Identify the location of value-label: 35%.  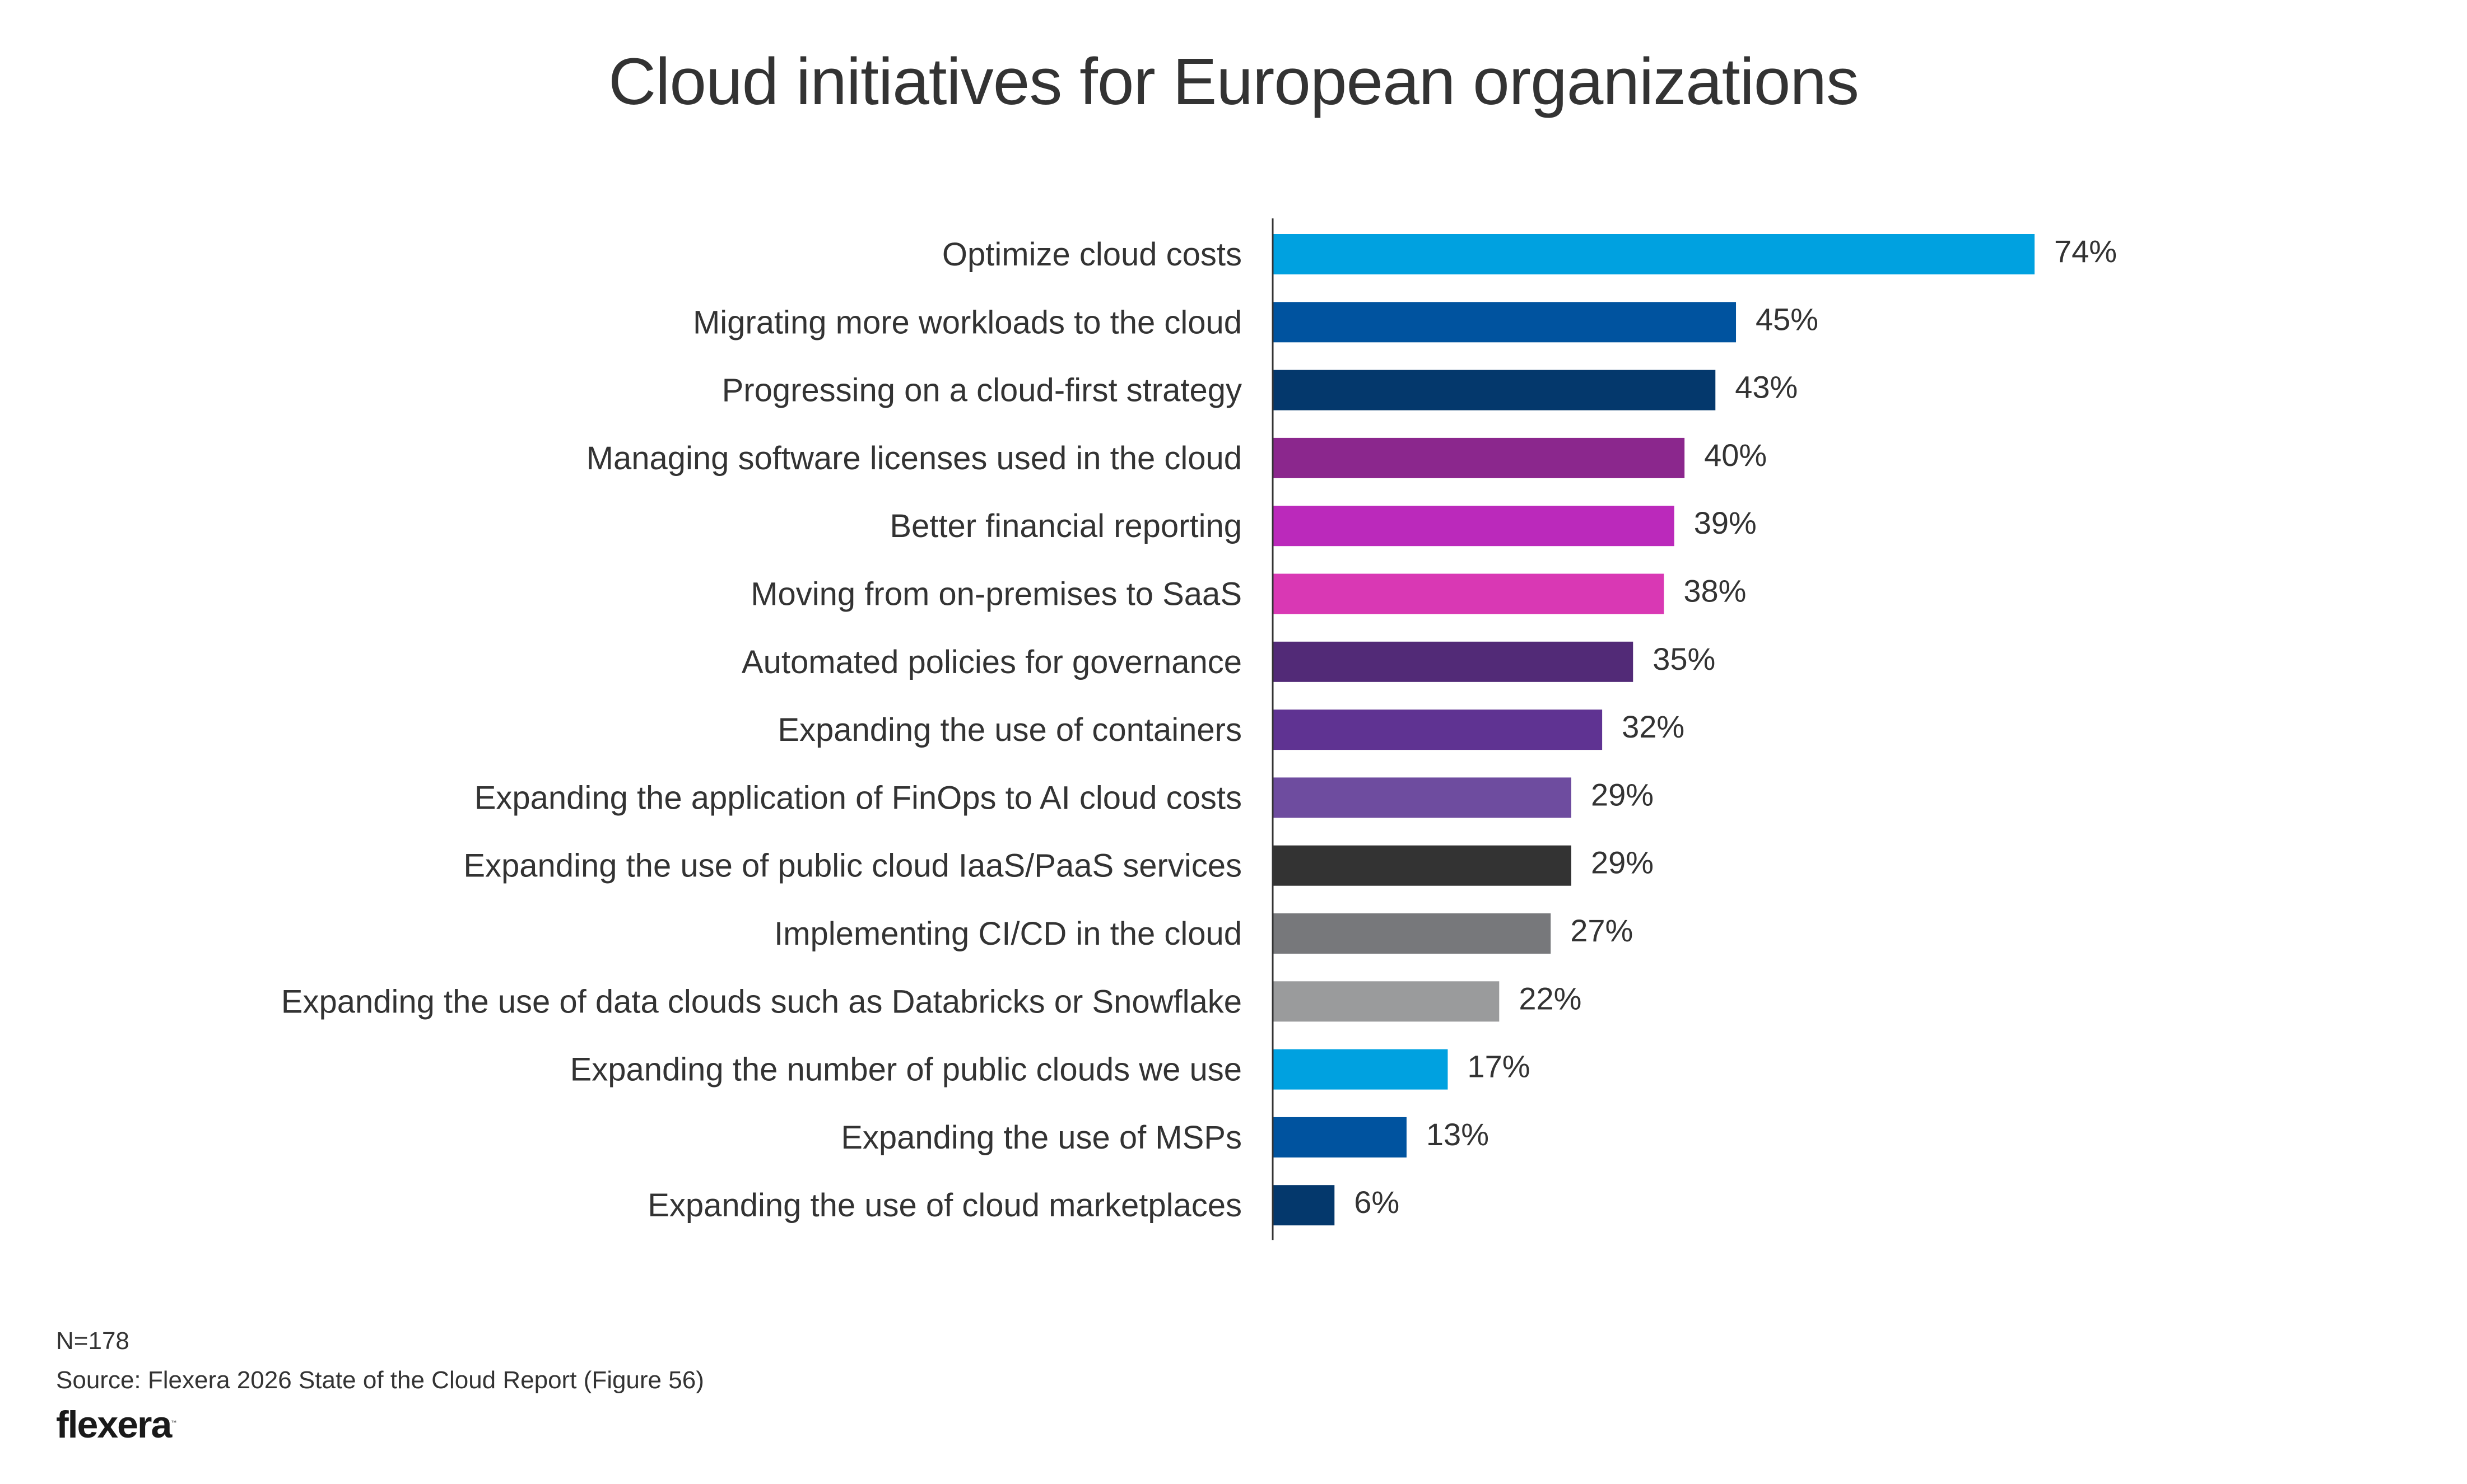
(1684, 658).